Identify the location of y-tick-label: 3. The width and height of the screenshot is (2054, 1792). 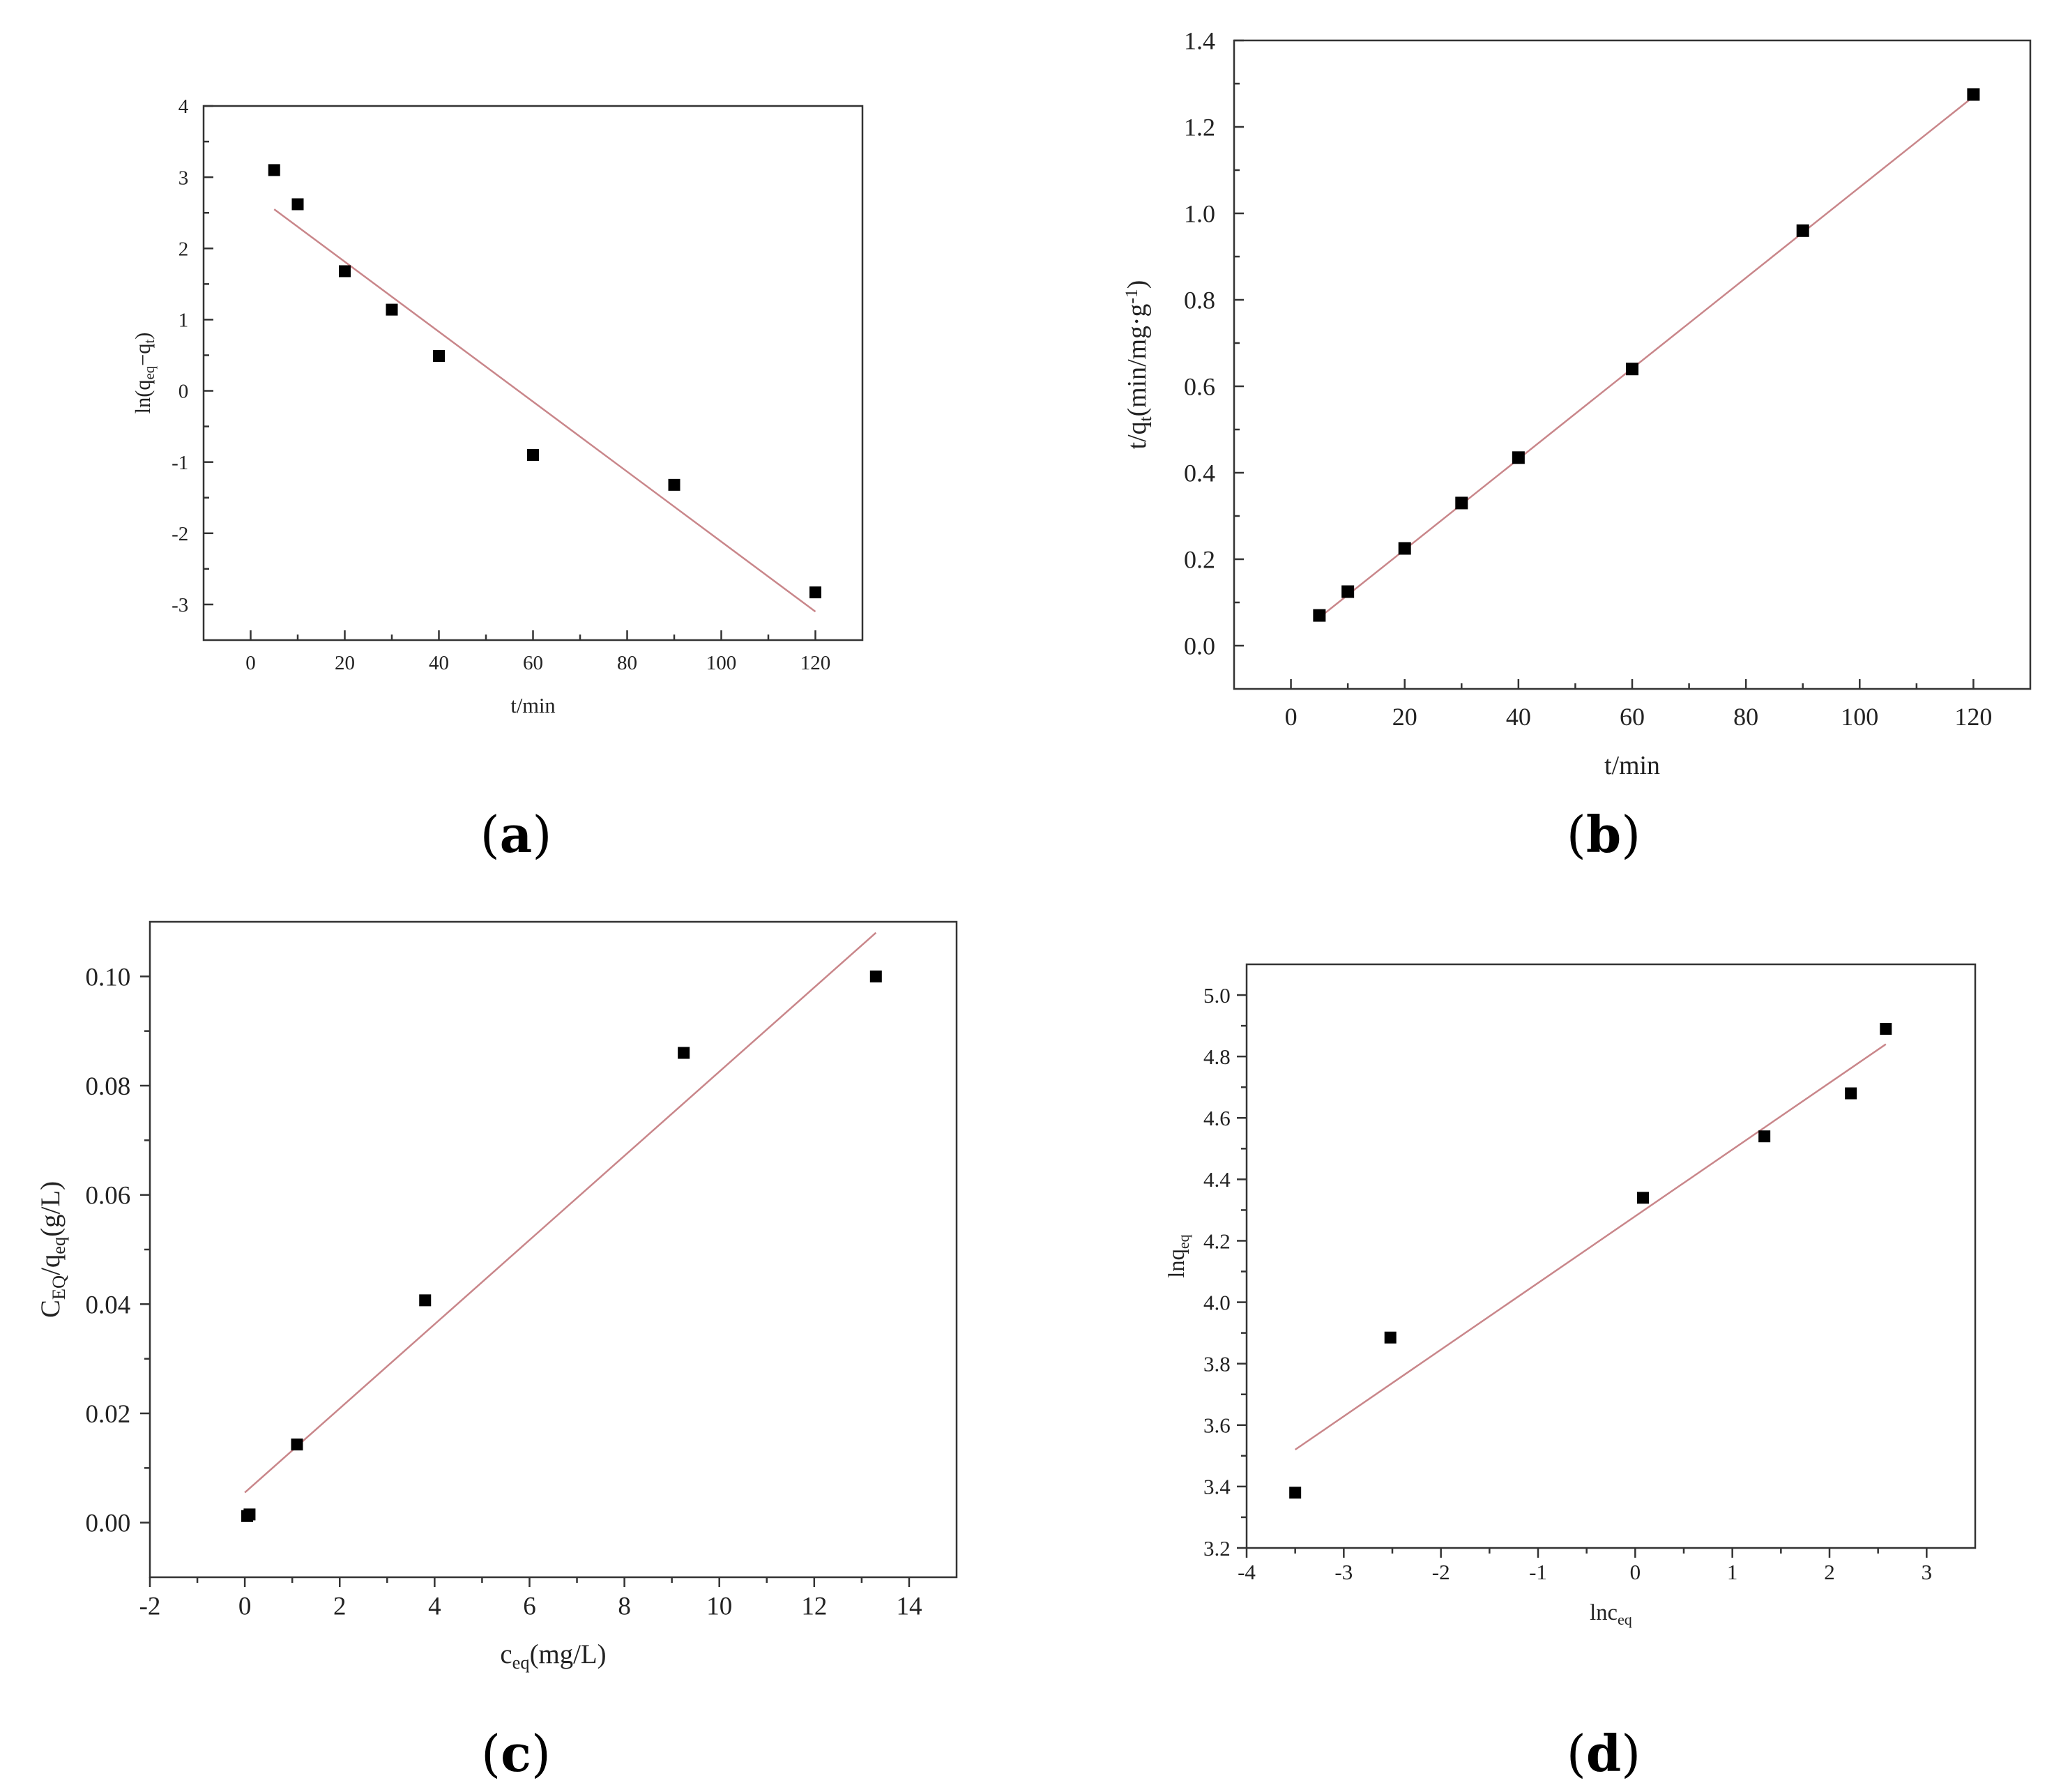
(184, 178).